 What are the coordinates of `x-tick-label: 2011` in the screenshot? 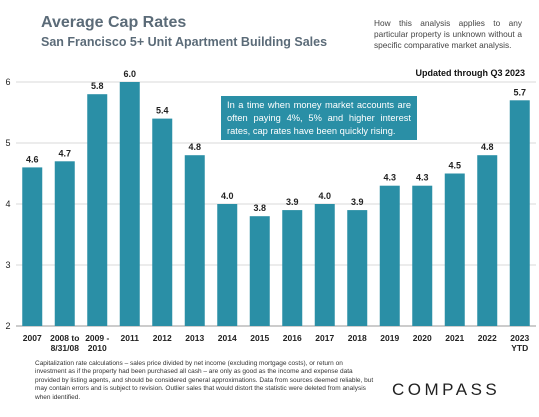 It's located at (130, 338).